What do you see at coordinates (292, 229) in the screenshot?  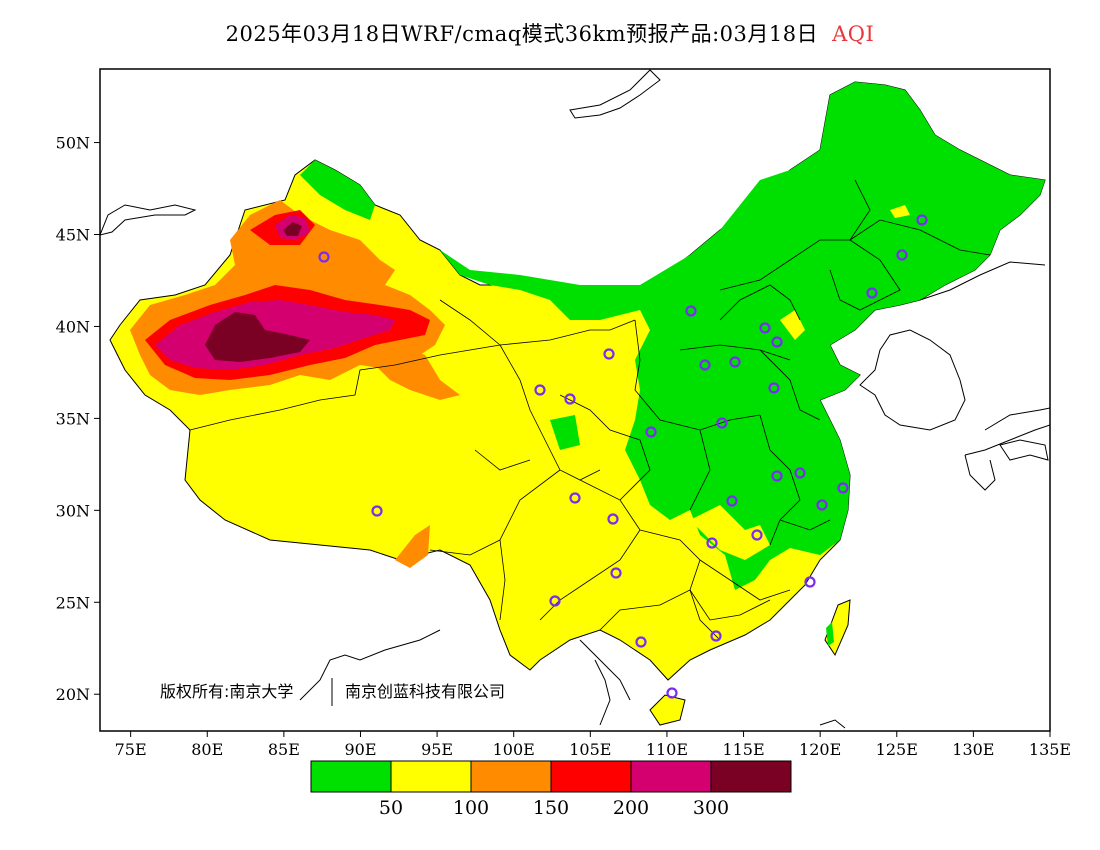 I see `maroon-patch-north` at bounding box center [292, 229].